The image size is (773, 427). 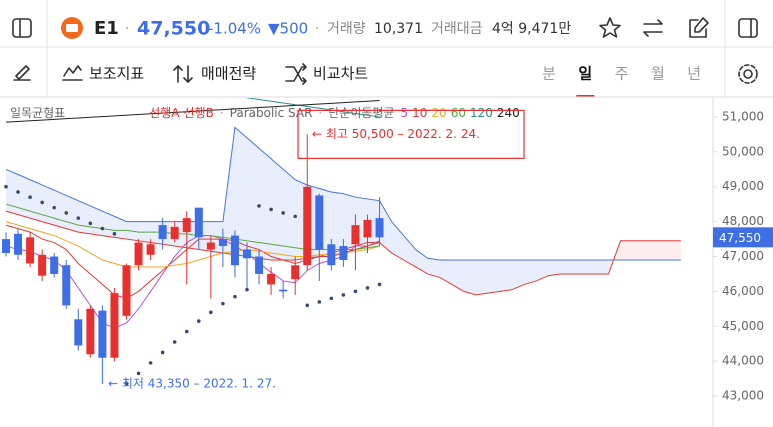 What do you see at coordinates (743, 256) in the screenshot?
I see `y-tick-label: 47,000` at bounding box center [743, 256].